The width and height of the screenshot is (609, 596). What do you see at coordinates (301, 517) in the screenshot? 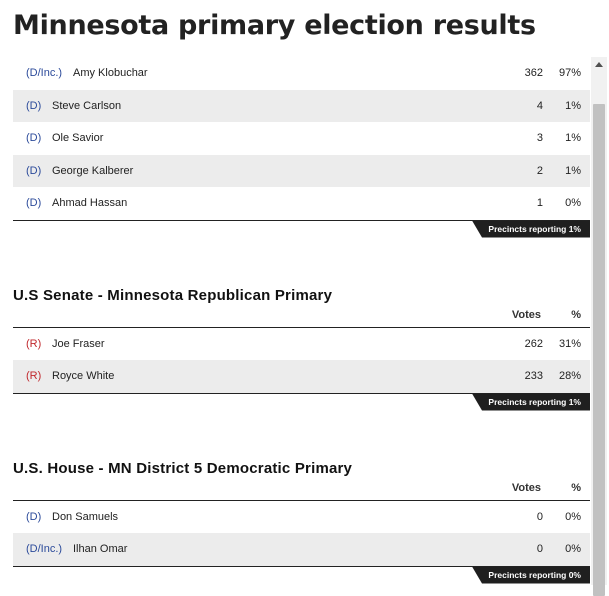
I see `candidate-row: (D) Don Samuels 0 0%` at bounding box center [301, 517].